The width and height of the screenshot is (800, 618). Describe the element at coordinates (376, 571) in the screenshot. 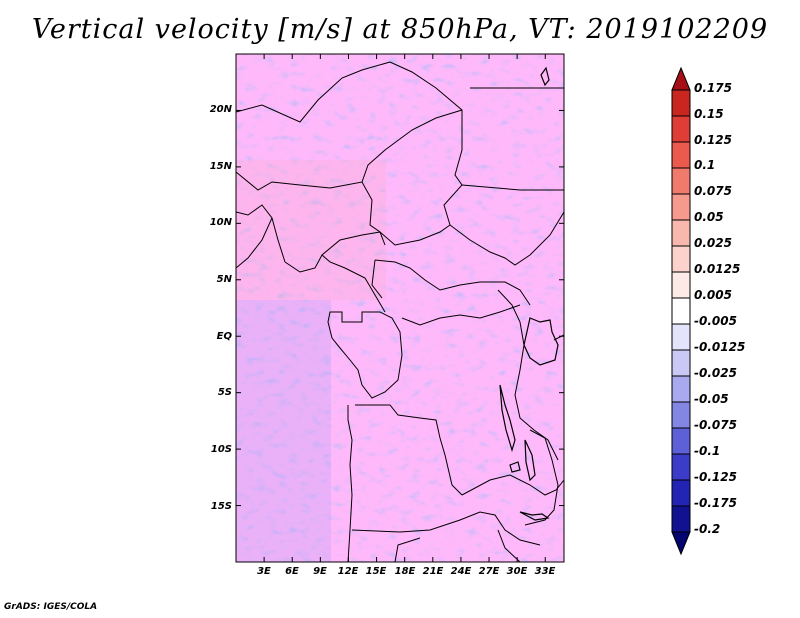

I see `lon-label-15E: 15E` at that location.